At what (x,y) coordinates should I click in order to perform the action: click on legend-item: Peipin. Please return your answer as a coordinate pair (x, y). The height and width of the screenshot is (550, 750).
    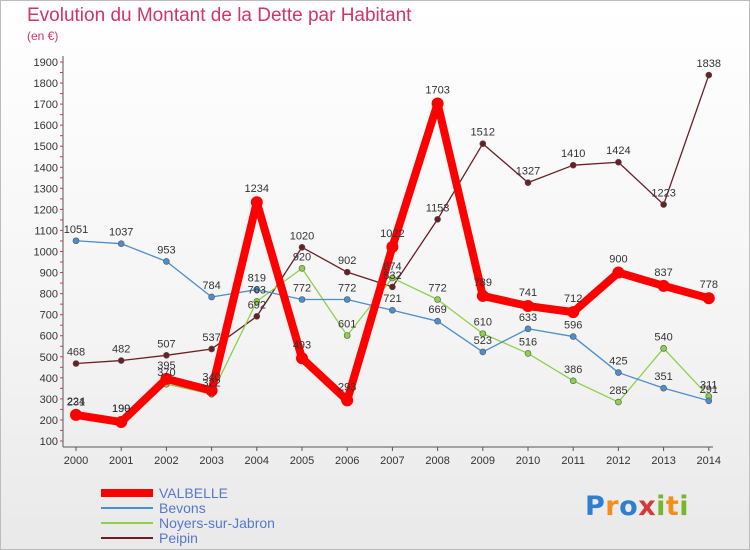
    Looking at the image, I should click on (188, 537).